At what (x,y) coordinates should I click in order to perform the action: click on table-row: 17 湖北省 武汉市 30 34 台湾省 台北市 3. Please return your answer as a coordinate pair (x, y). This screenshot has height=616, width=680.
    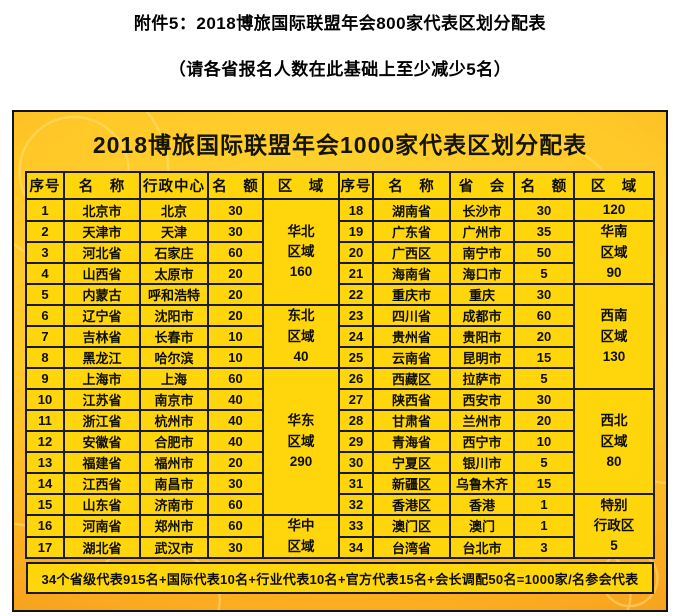
    Looking at the image, I should click on (339, 547).